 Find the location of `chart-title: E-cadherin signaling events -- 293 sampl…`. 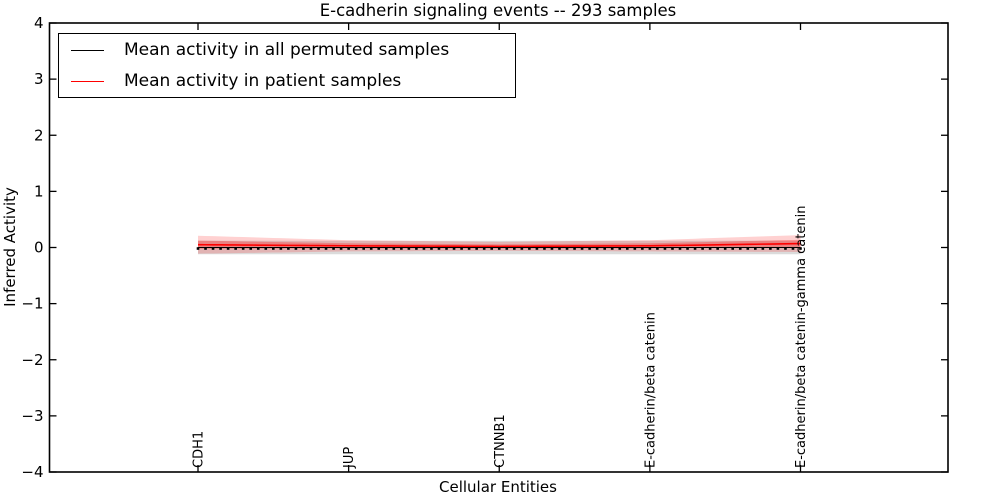

chart-title: E-cadherin signaling events -- 293 sampl… is located at coordinates (498, 10).